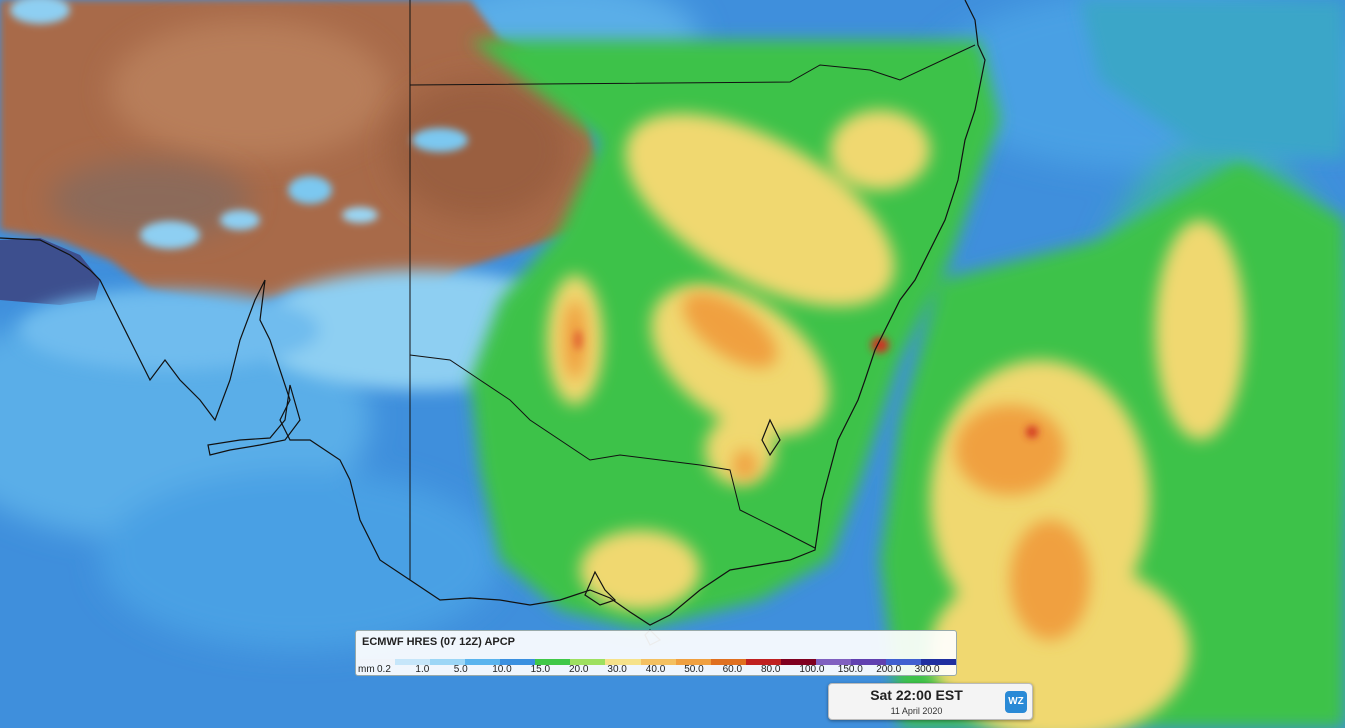  What do you see at coordinates (916, 711) in the screenshot?
I see `timestamp-date: 11 April 2020` at bounding box center [916, 711].